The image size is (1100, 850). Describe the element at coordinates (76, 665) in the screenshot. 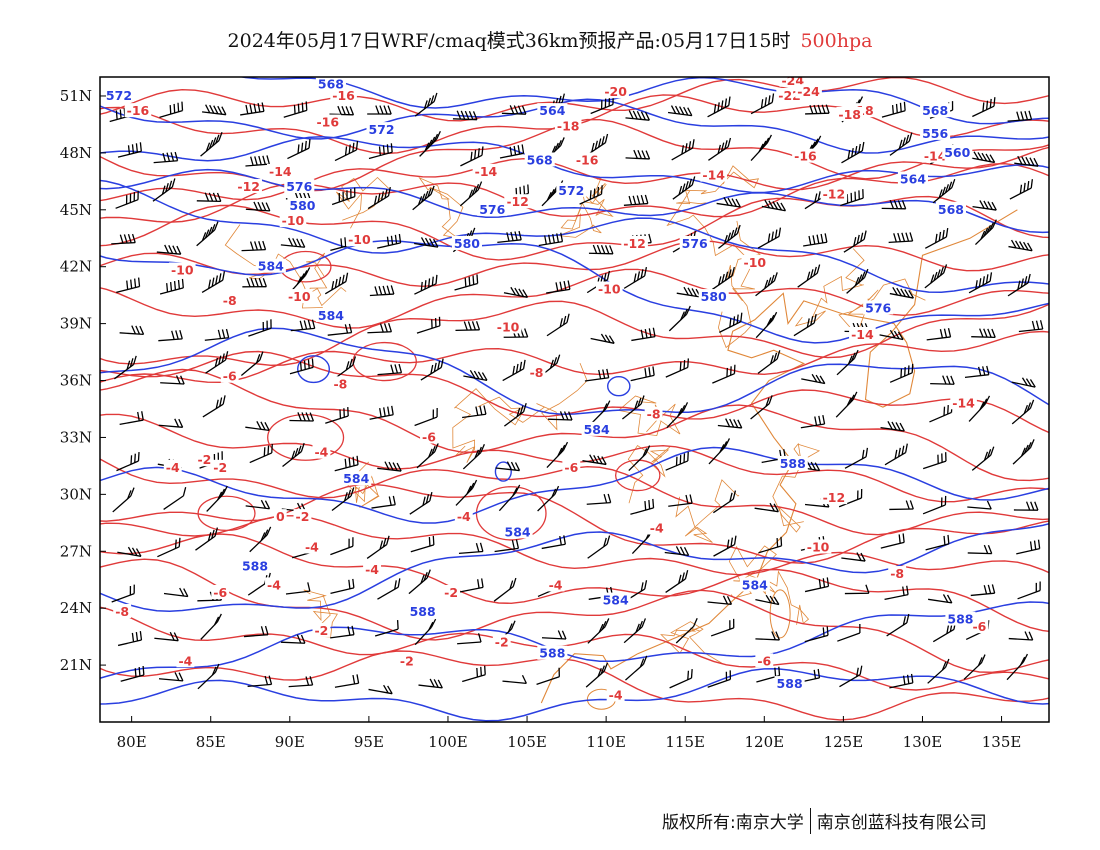

I see `lat-tick-label: 21N` at that location.